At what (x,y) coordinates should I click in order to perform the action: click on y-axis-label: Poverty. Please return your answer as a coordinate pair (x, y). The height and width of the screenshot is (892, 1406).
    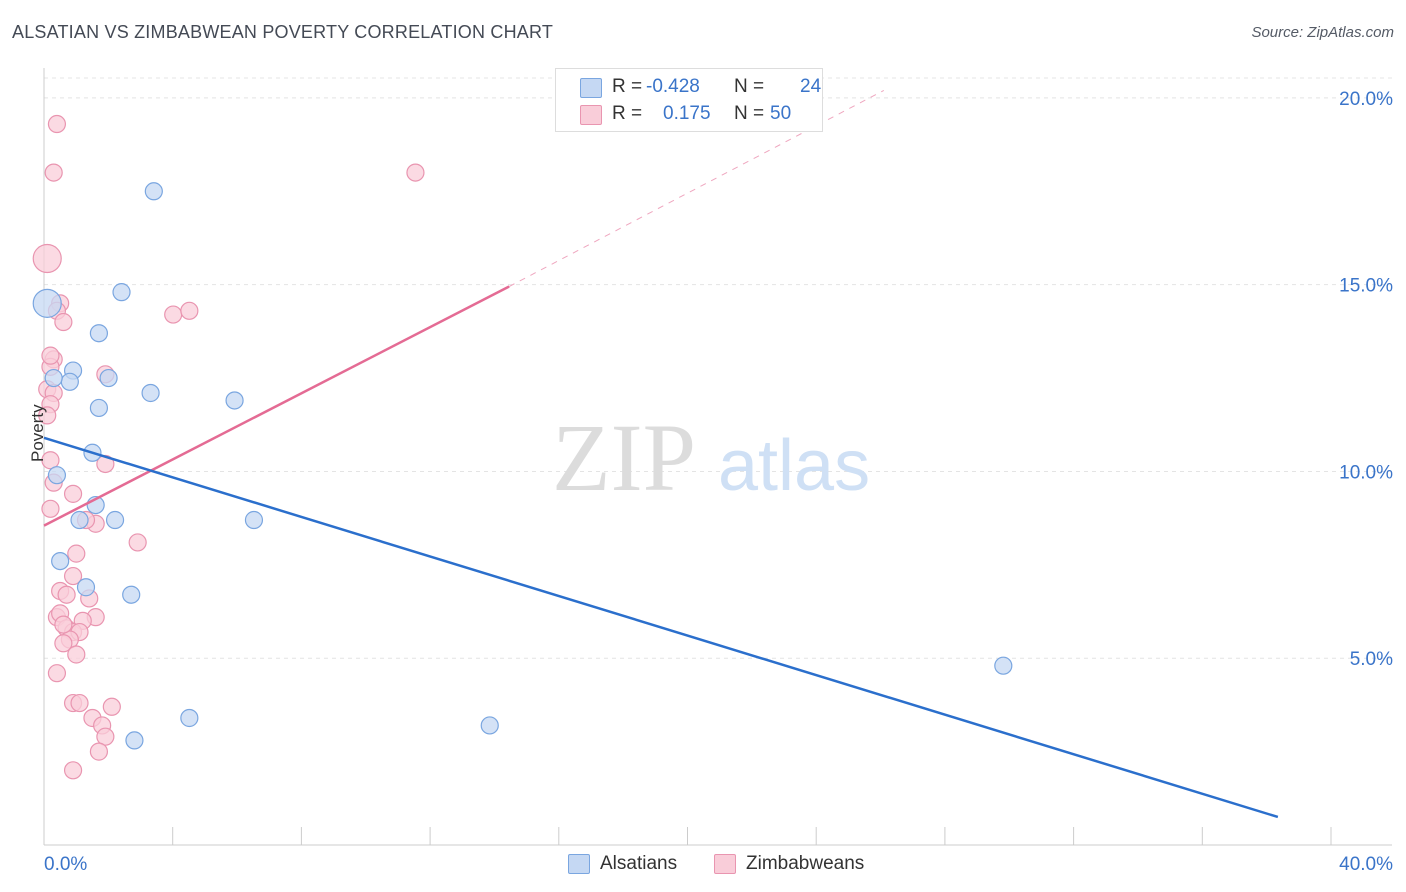
    Looking at the image, I should click on (37, 433).